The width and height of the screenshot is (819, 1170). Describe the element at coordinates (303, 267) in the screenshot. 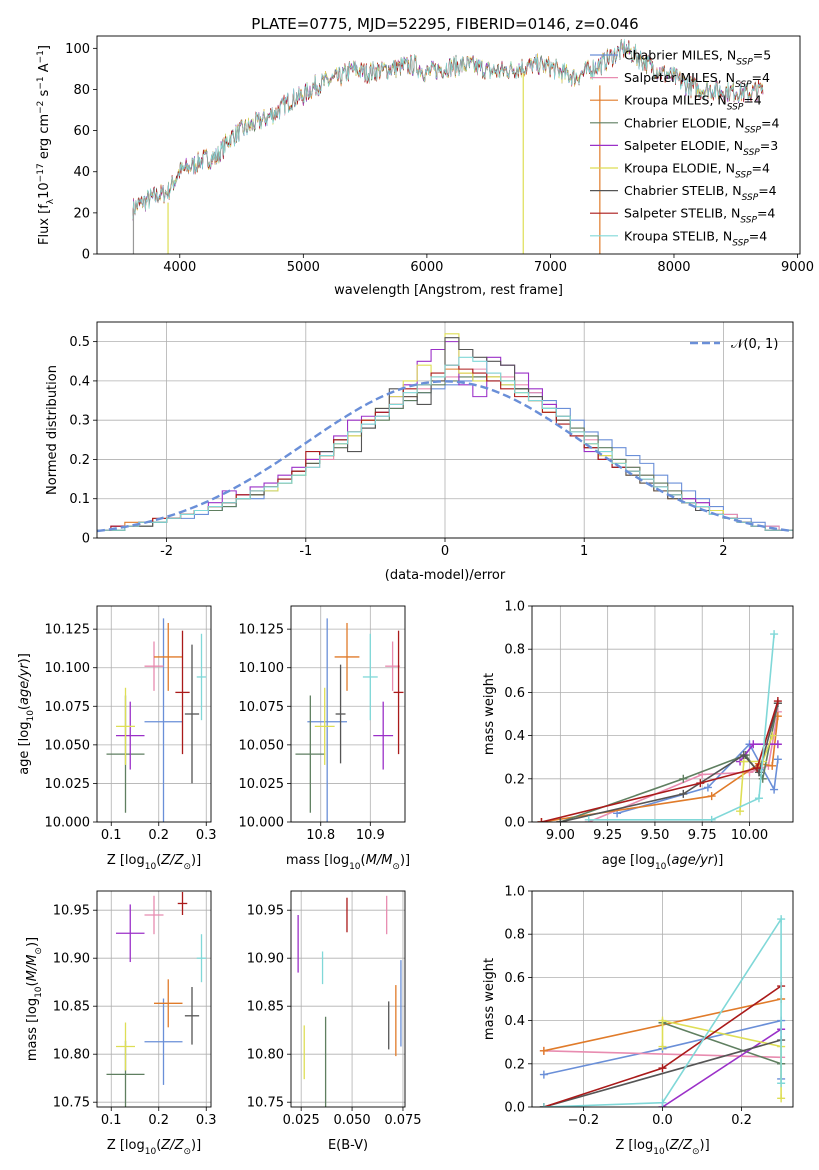

I see `x-tick-label: 5000` at that location.